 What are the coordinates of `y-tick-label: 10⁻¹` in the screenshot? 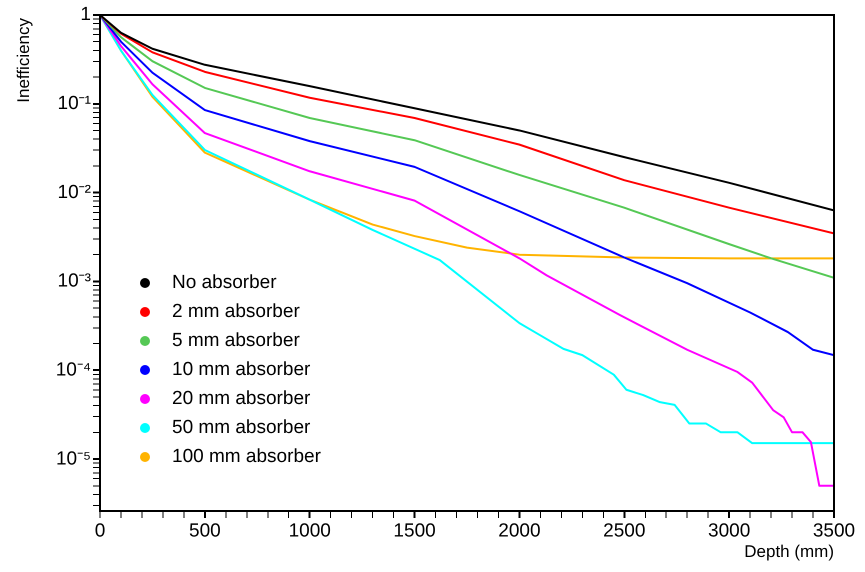 It's located at (74, 103).